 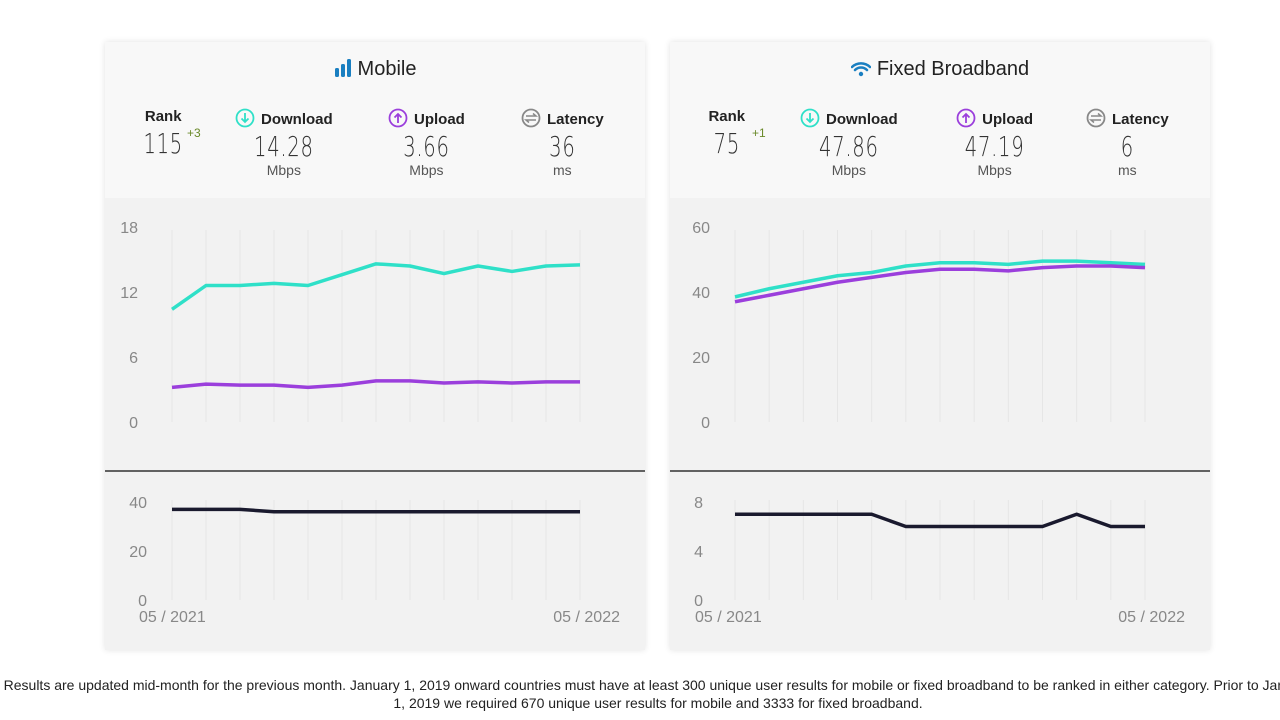 I want to click on upload-stat: Upload 47.19 Mbps, so click(x=994, y=143).